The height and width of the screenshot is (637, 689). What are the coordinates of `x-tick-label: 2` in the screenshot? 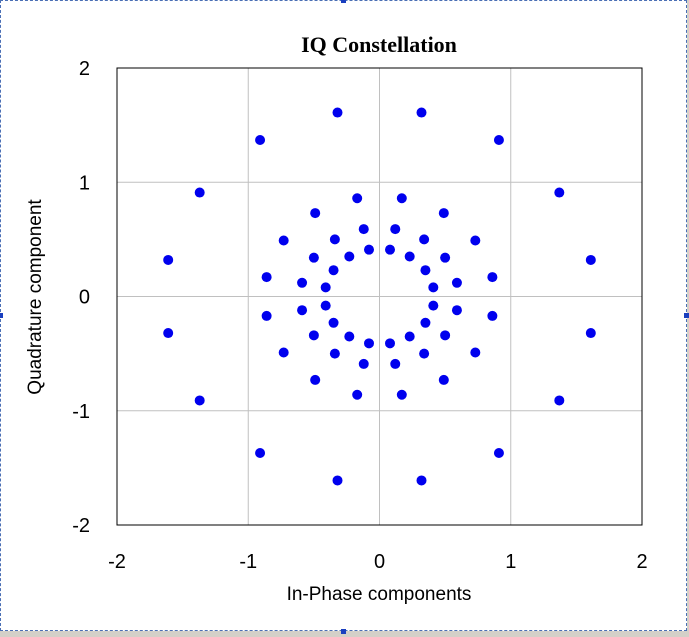 It's located at (641, 562).